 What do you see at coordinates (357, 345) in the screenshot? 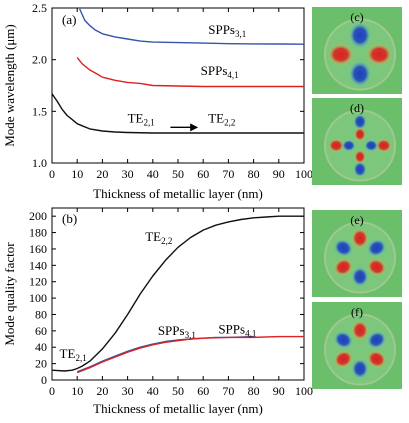
I see `field-panel: (f)` at bounding box center [357, 345].